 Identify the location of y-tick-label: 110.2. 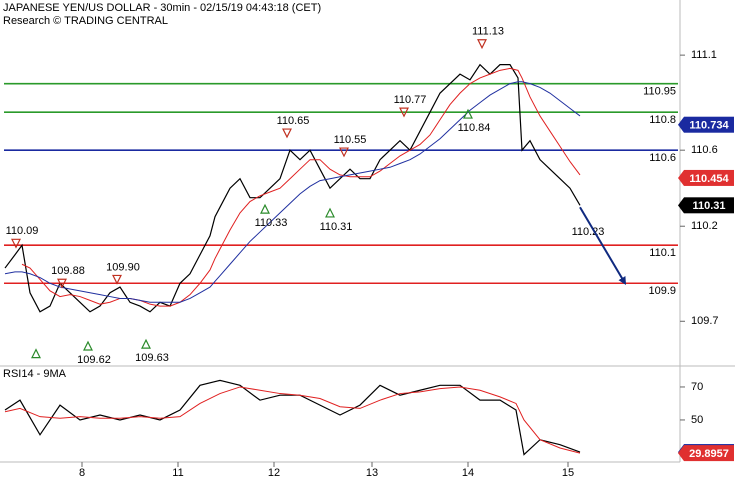
(704, 226).